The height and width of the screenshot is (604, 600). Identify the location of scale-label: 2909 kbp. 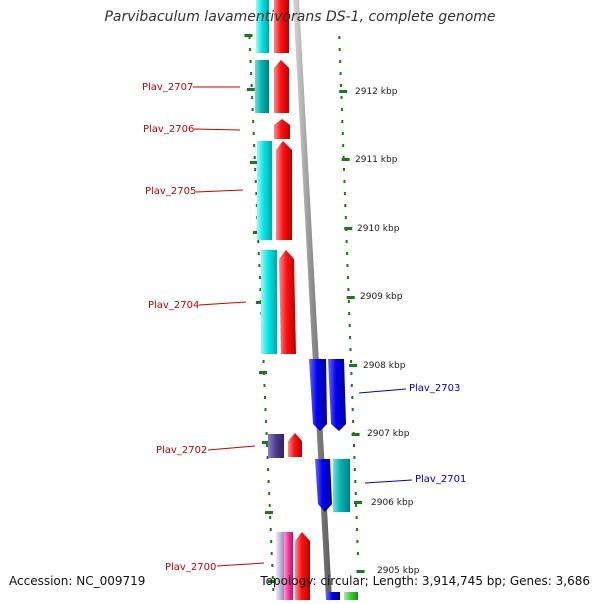
(381, 297).